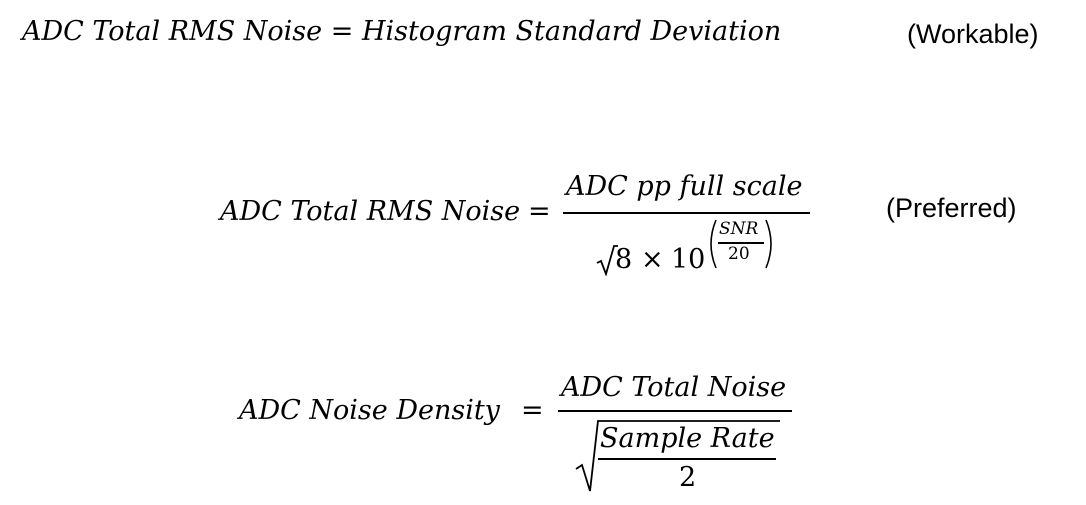  Describe the element at coordinates (607, 260) in the screenshot. I see `eq2-sqrt-radical-icon` at that location.